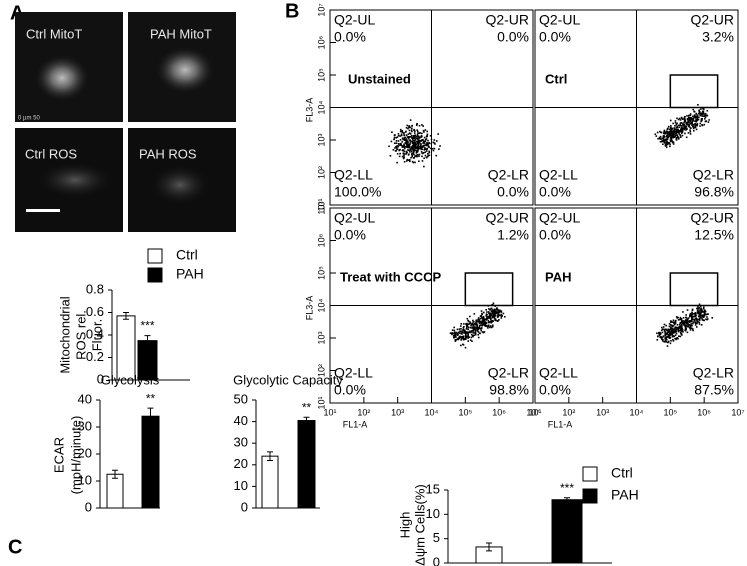 Image resolution: width=747 pixels, height=566 pixels. Describe the element at coordinates (288, 379) in the screenshot. I see `chart-title: Glycolytic Capacity` at that location.